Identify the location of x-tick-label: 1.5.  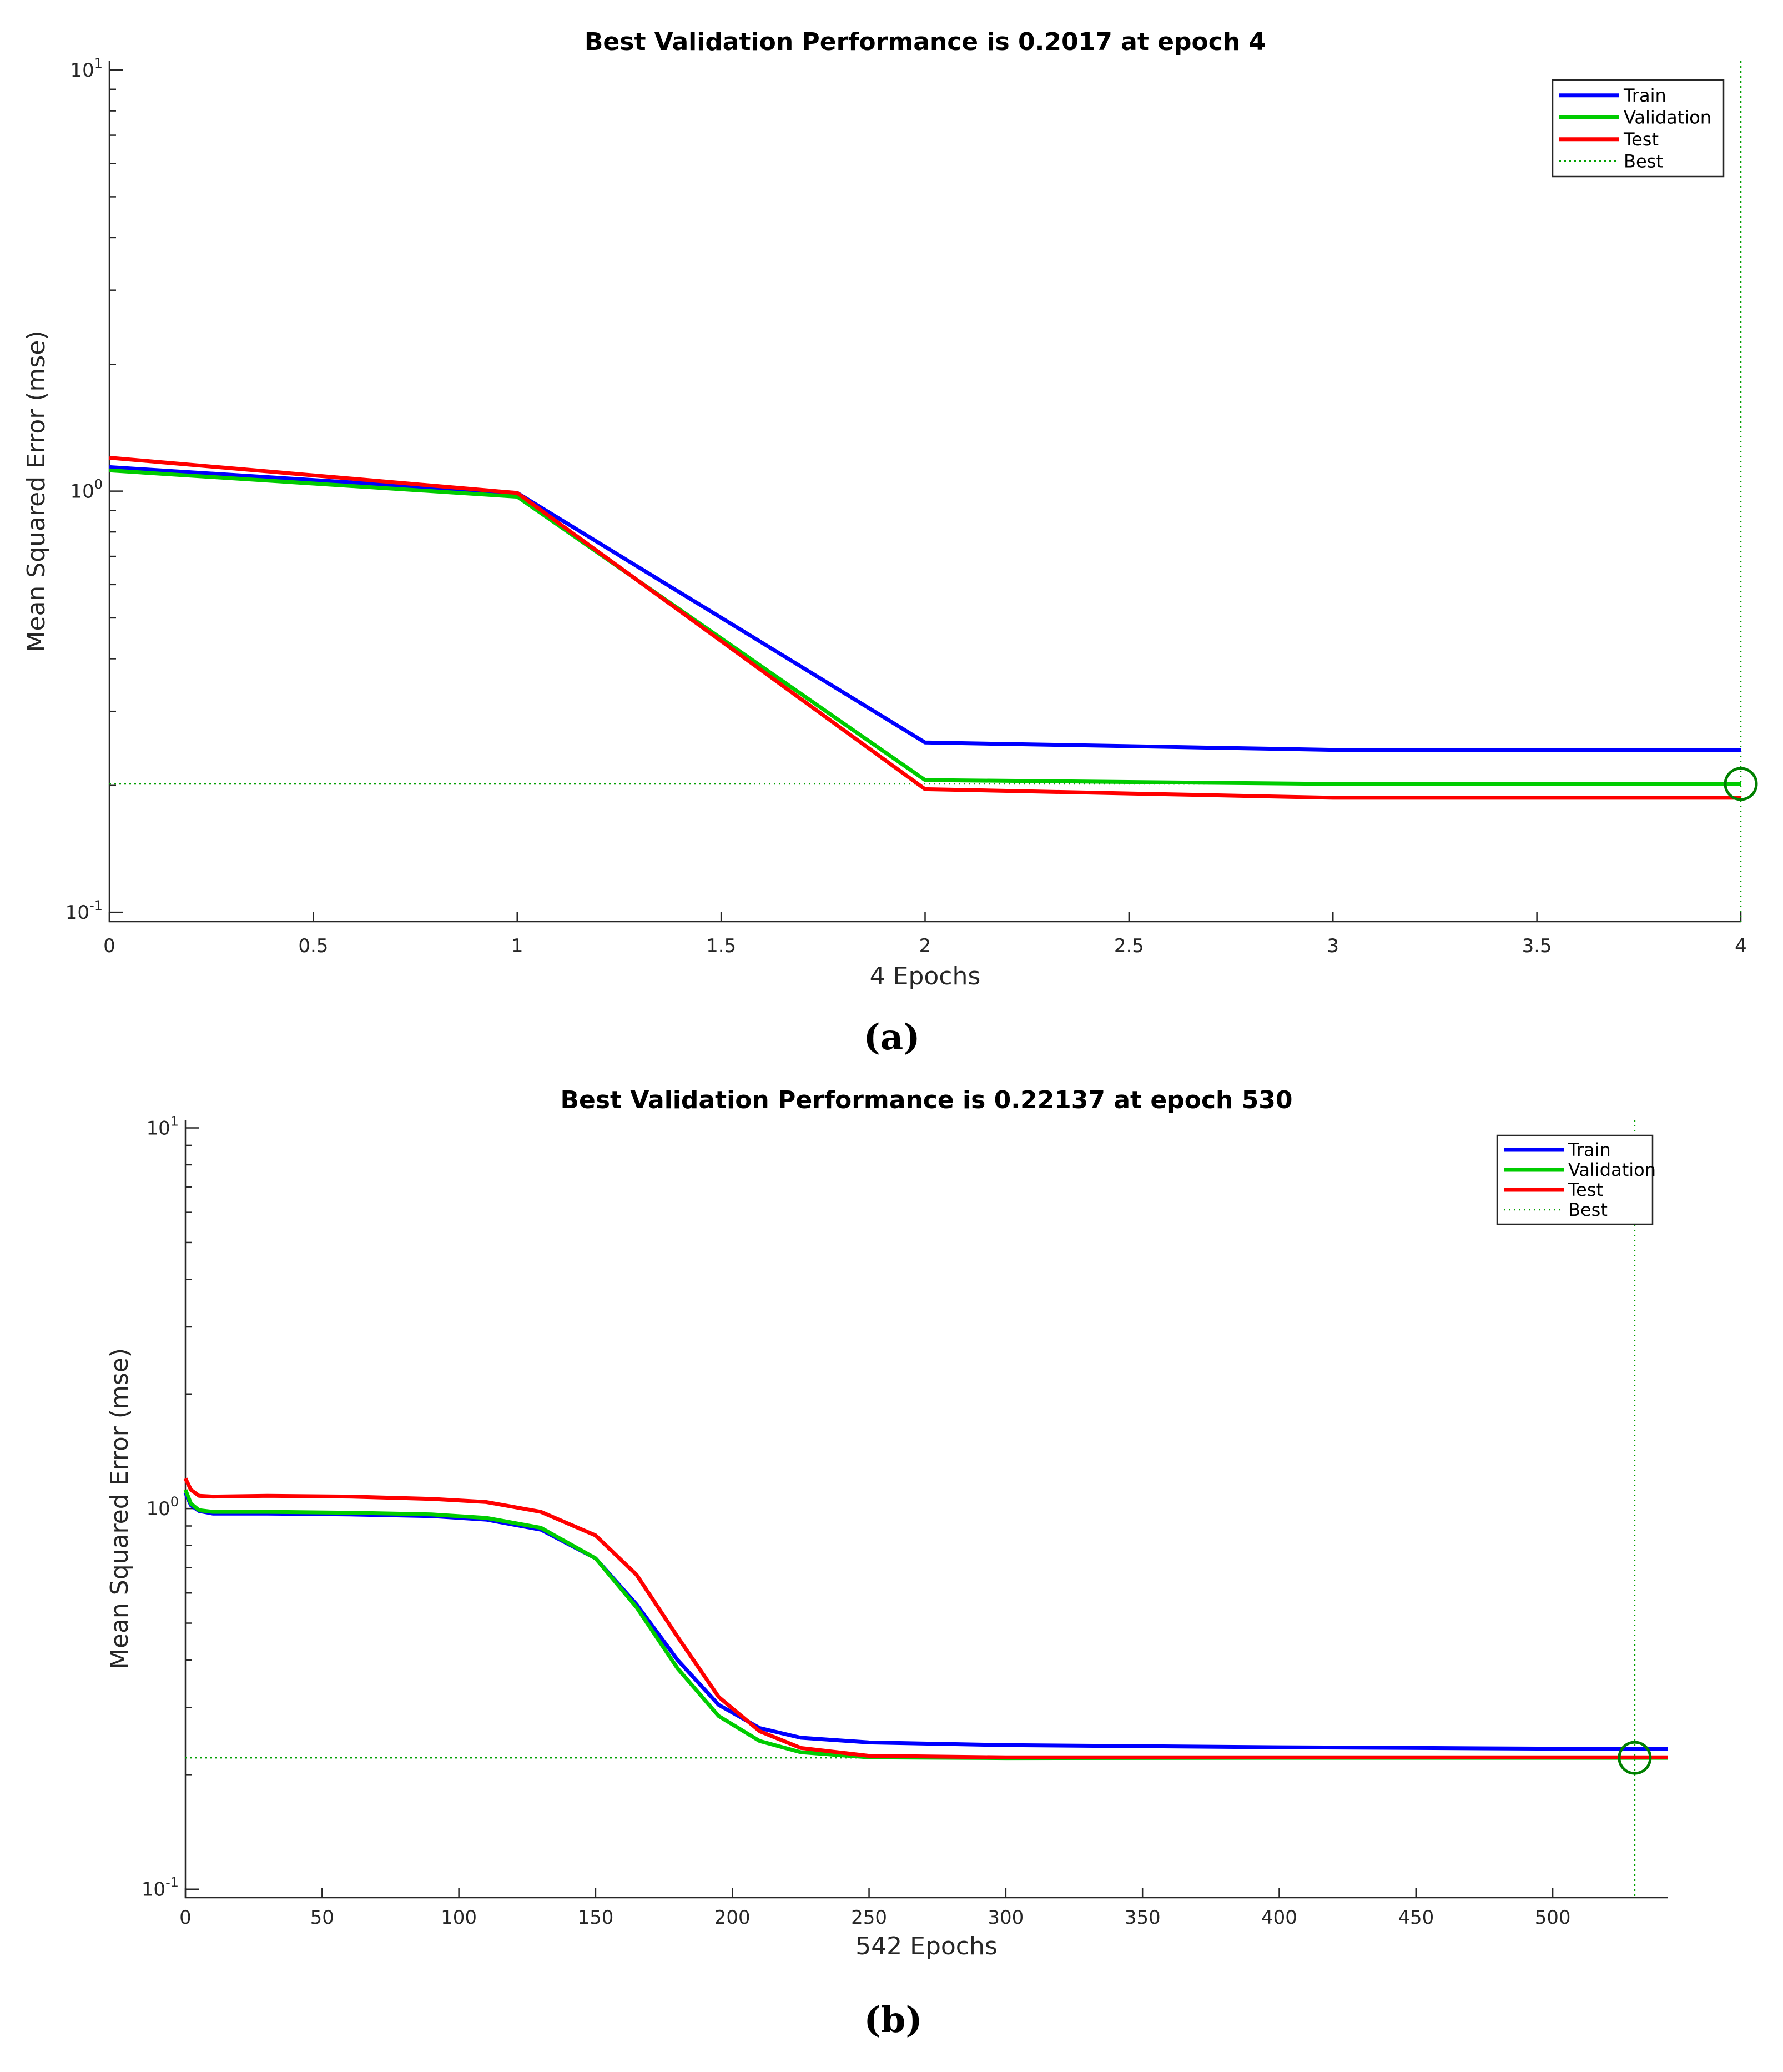
(721, 946).